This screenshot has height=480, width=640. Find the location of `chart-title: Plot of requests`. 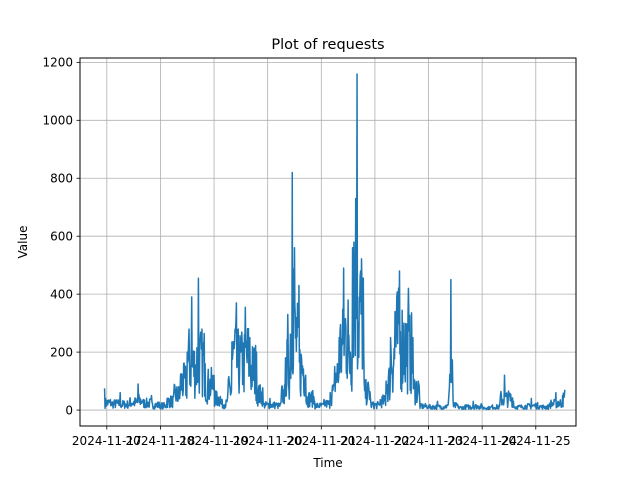

chart-title: Plot of requests is located at coordinates (327, 45).